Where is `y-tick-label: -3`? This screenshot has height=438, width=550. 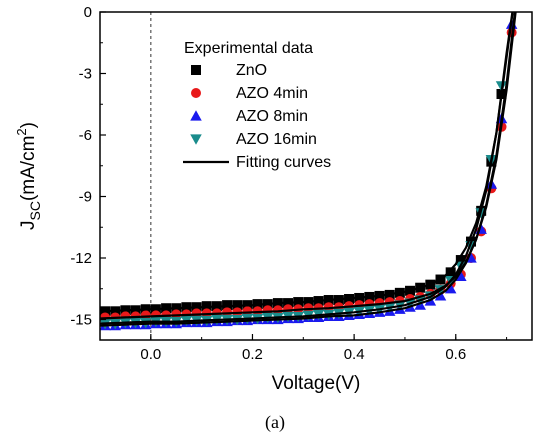 y-tick-label: -3 is located at coordinates (85, 74).